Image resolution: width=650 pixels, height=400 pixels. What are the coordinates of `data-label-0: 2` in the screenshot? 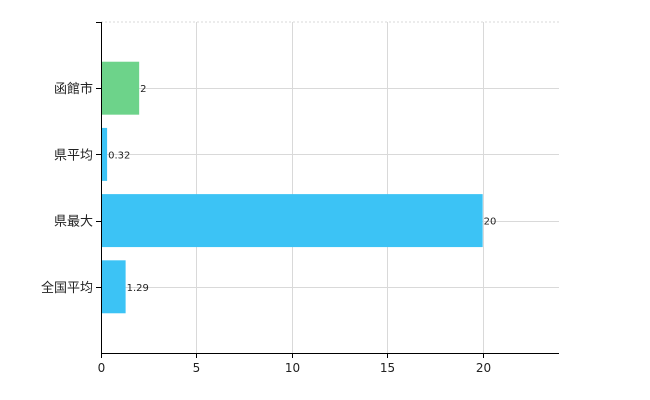 It's located at (143, 89).